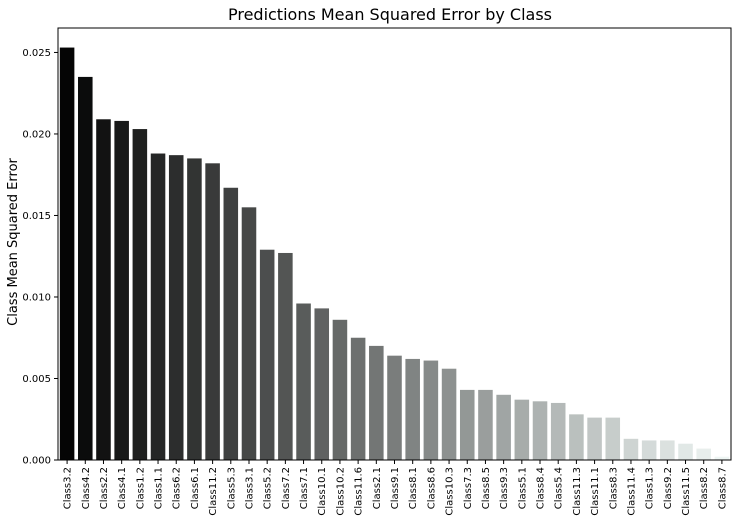  I want to click on x-tick-label: Class7.1, so click(304, 488).